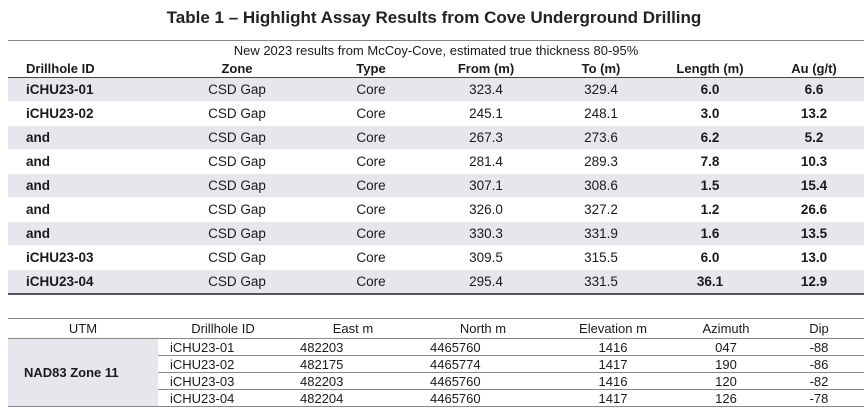 The width and height of the screenshot is (868, 420). Describe the element at coordinates (353, 328) in the screenshot. I see `col-header-east: East m` at that location.